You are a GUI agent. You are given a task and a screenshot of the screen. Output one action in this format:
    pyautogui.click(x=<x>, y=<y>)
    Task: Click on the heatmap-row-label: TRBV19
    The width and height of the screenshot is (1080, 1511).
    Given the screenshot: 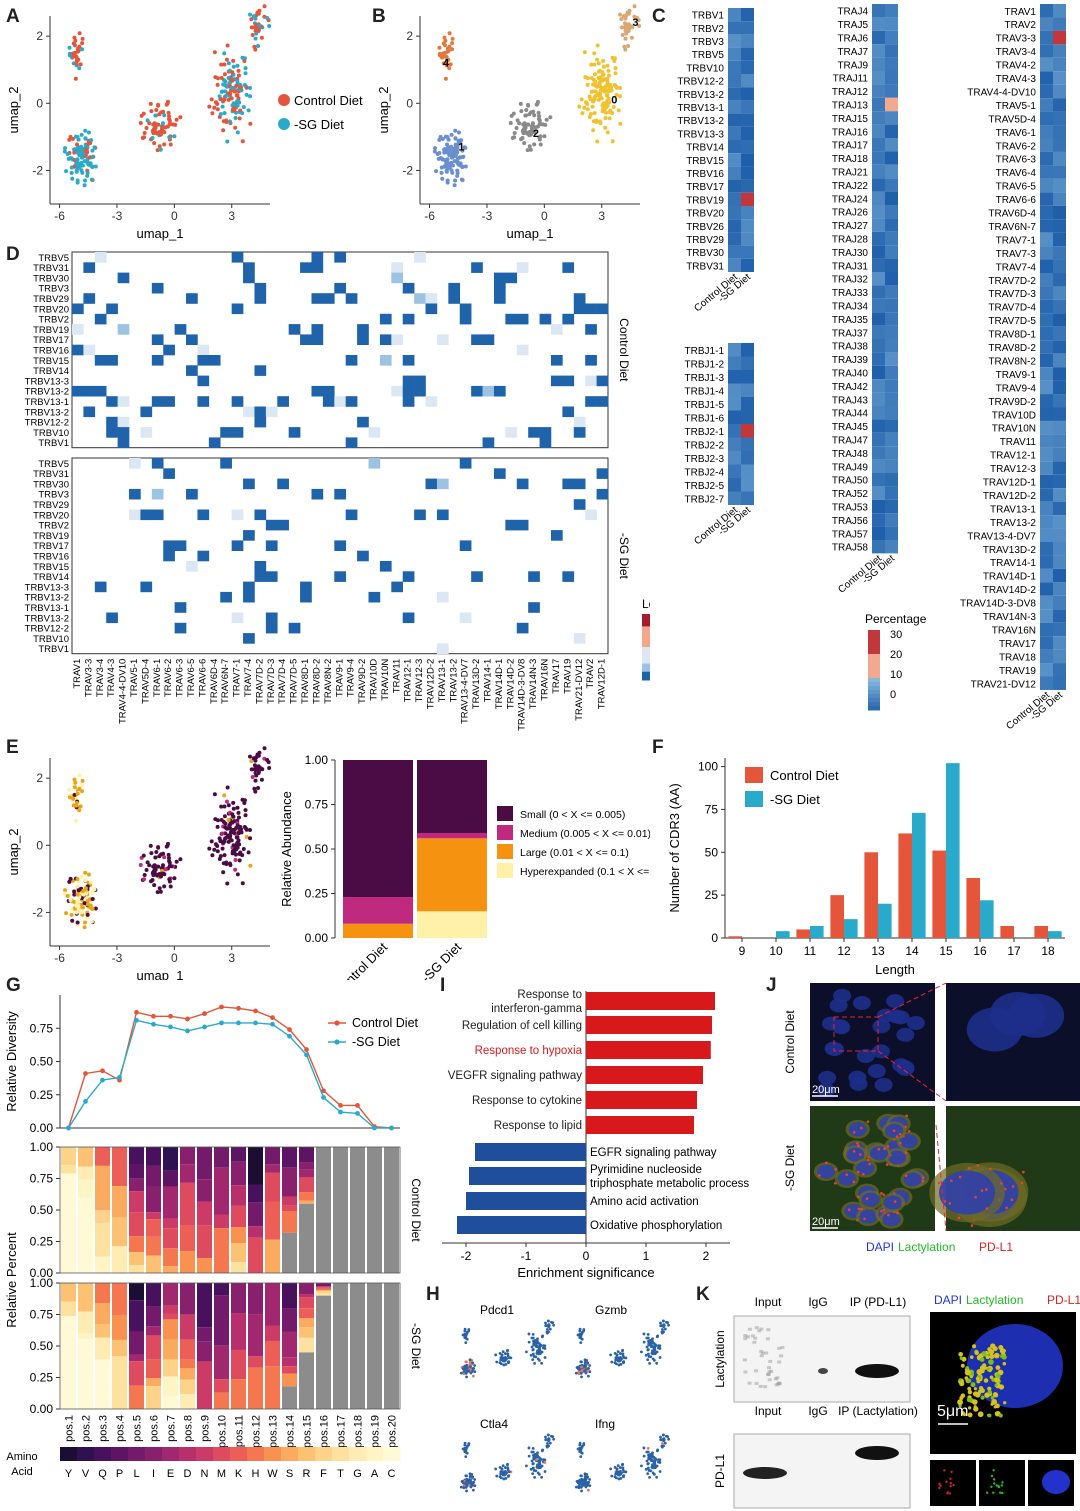 What is the action you would take?
    pyautogui.click(x=51, y=330)
    